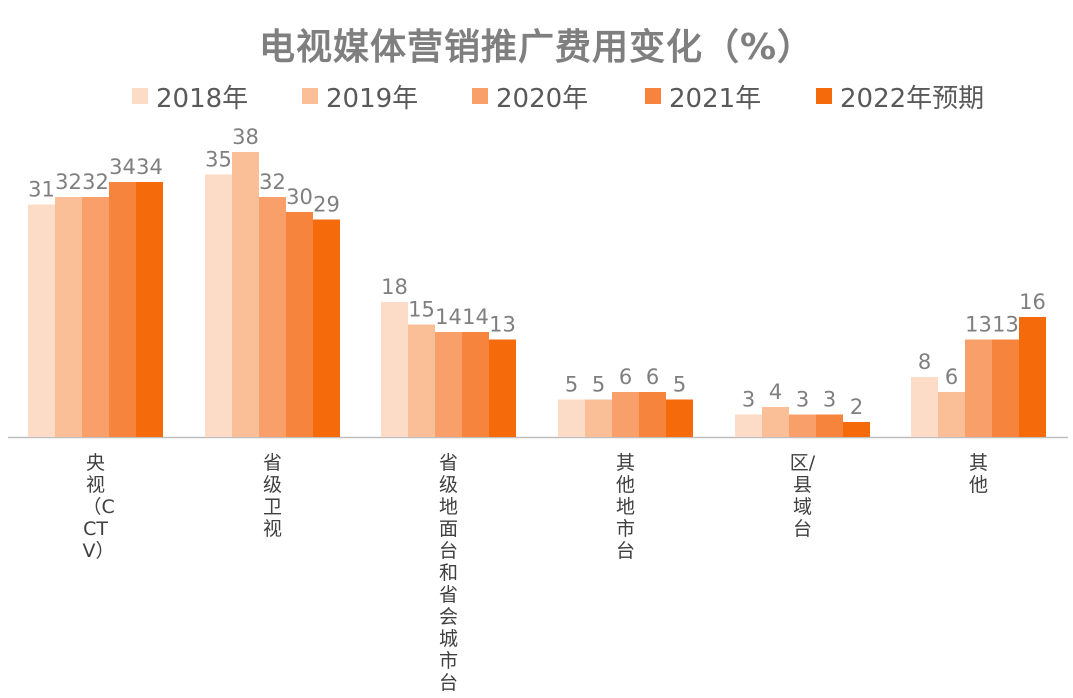  Describe the element at coordinates (272, 496) in the screenshot. I see `category-label: 省级卫视` at that location.